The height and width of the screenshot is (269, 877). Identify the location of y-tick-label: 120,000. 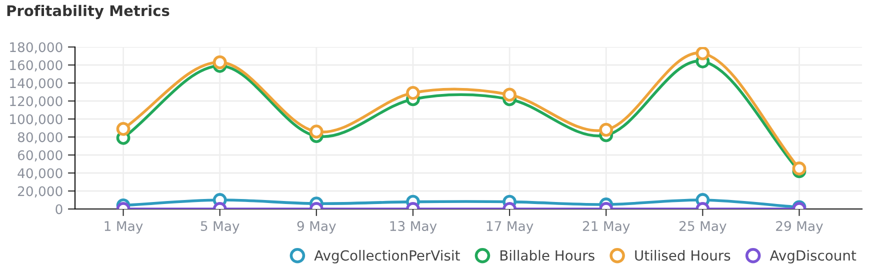
(36, 102).